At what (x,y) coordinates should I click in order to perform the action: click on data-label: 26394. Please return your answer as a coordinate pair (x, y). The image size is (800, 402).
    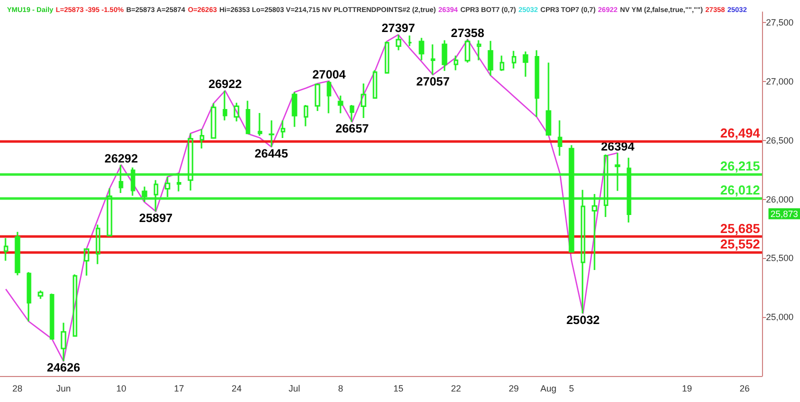
    Looking at the image, I should click on (617, 146).